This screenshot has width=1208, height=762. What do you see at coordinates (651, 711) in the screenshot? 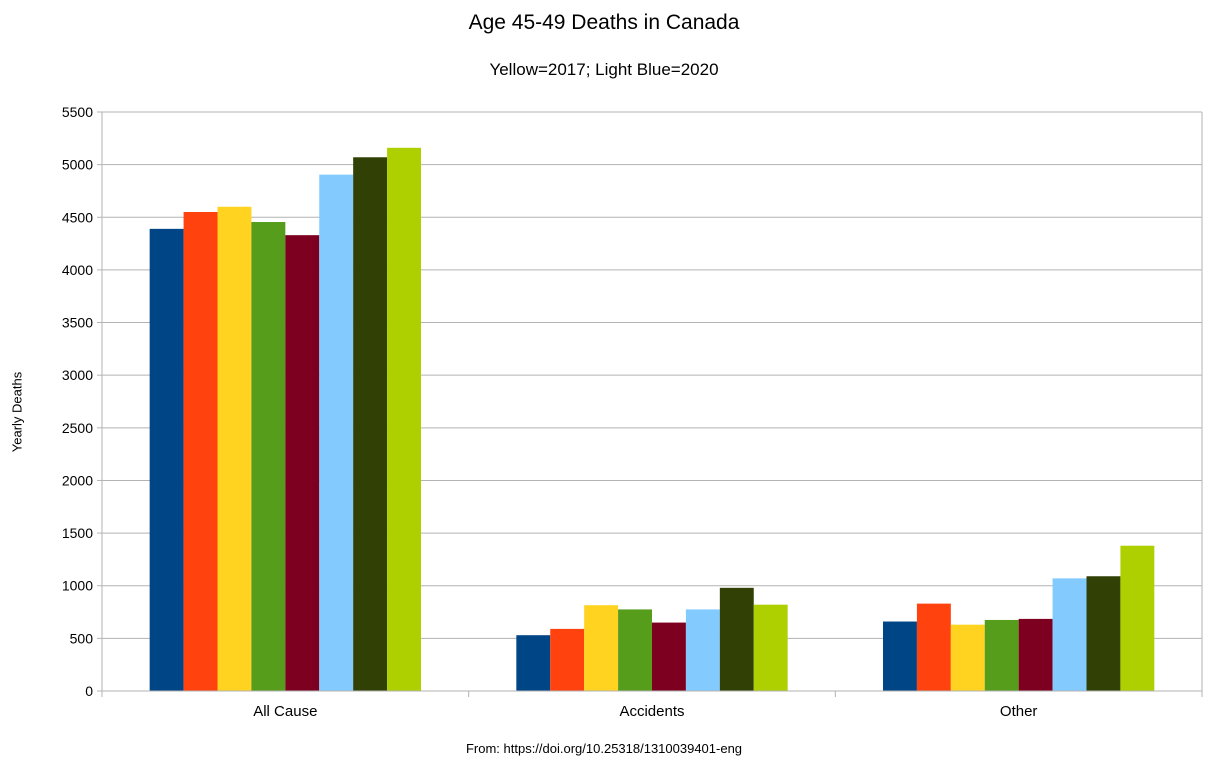
I see `x-tick-label: Accidents` at bounding box center [651, 711].